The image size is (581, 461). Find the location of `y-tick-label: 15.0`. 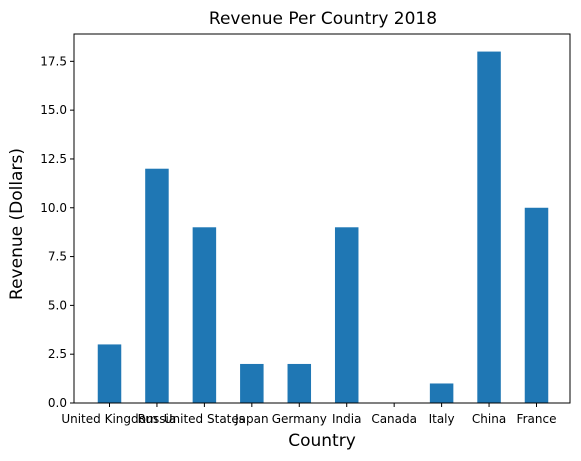

y-tick-label: 15.0 is located at coordinates (53, 110).